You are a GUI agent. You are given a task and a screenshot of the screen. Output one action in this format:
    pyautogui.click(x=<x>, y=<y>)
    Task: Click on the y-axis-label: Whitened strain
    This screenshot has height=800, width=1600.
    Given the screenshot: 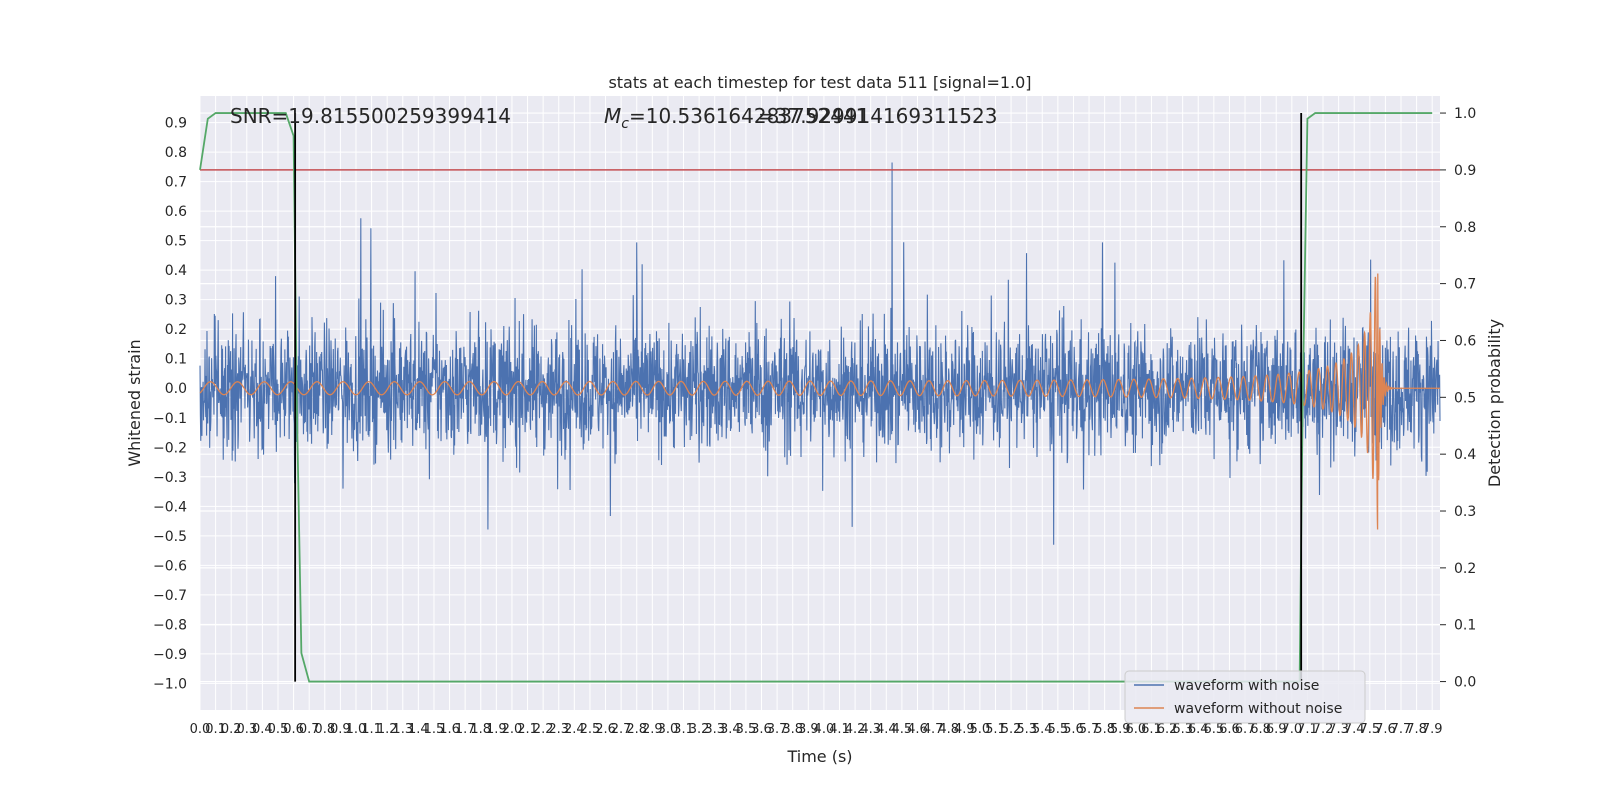 What is the action you would take?
    pyautogui.click(x=134, y=402)
    